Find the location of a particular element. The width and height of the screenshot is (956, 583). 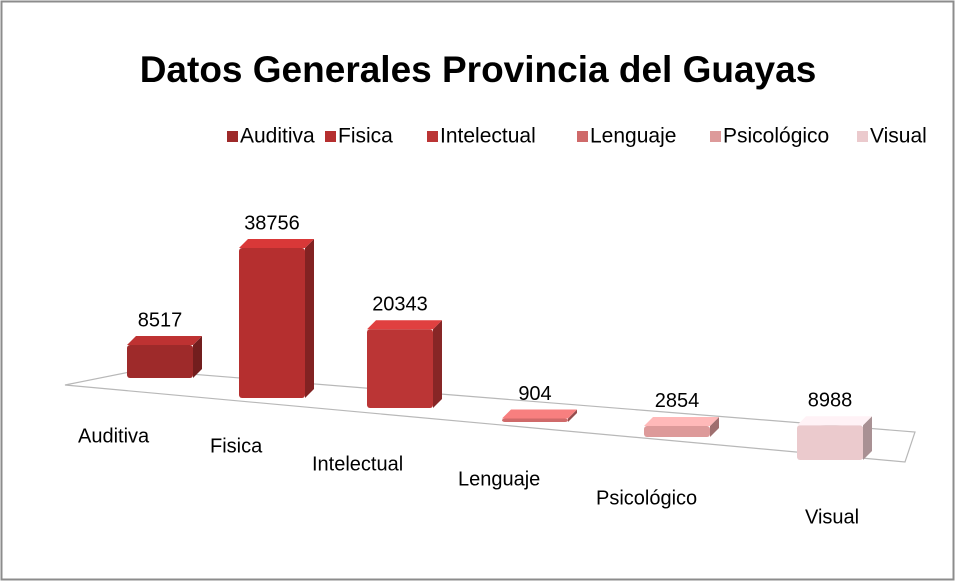

value-label: 8988 is located at coordinates (830, 400).